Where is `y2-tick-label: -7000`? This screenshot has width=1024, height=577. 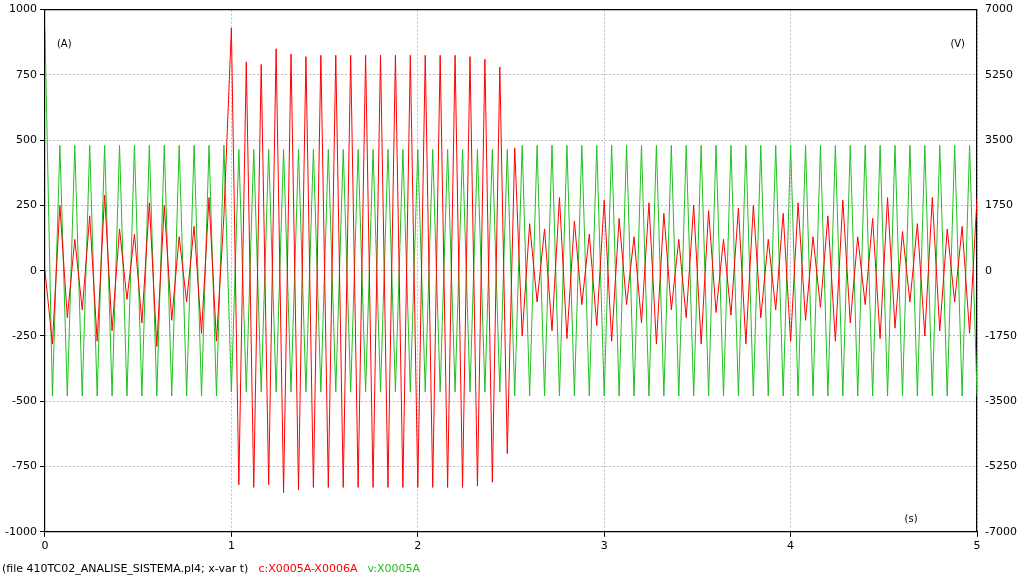 y2-tick-label: -7000 is located at coordinates (1001, 531).